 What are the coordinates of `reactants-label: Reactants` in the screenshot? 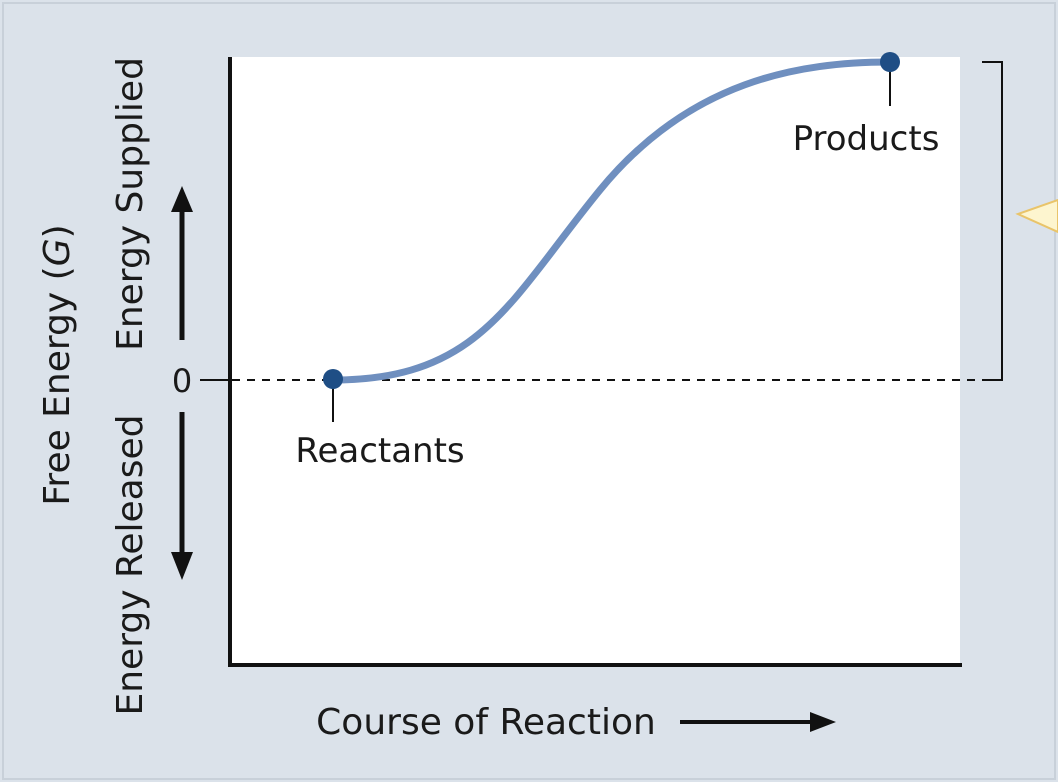 It's located at (379, 451).